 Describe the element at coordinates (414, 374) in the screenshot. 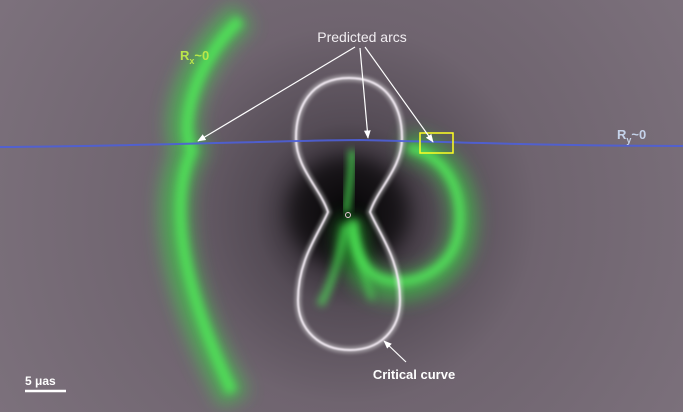

I see `critical-curve-label: Critical curve` at that location.